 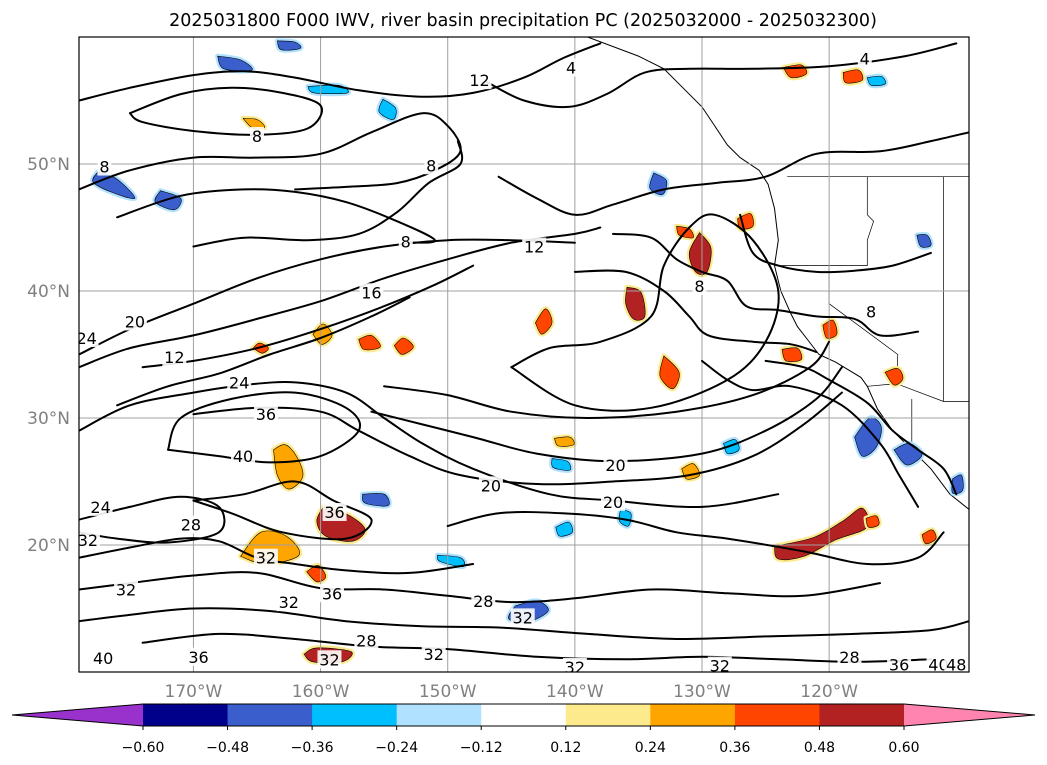 I want to click on y-tick-label: 20°N, so click(x=48, y=546).